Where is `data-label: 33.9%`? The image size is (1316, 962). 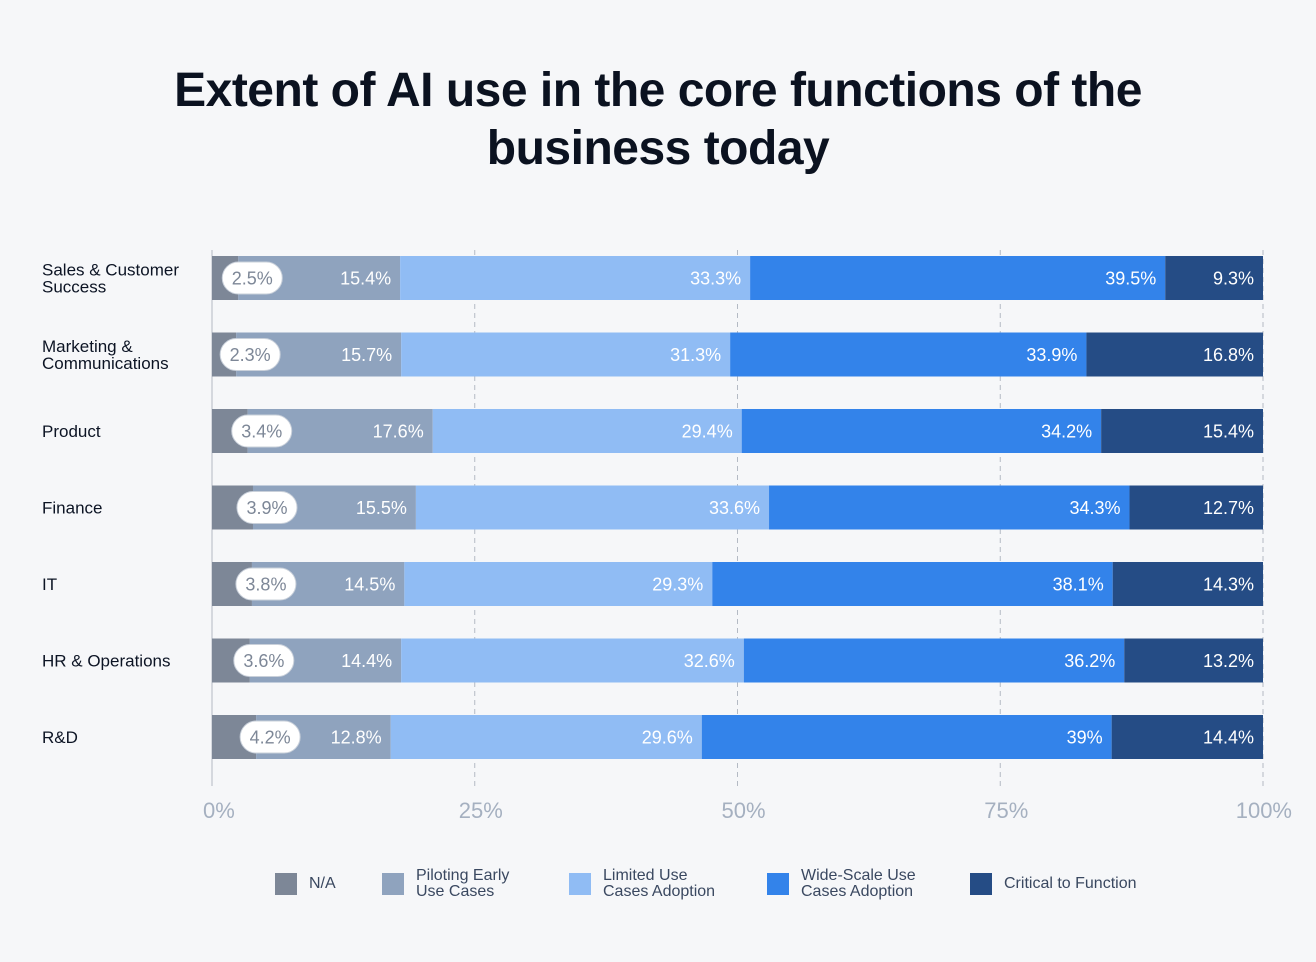 data-label: 33.9% is located at coordinates (1051, 355).